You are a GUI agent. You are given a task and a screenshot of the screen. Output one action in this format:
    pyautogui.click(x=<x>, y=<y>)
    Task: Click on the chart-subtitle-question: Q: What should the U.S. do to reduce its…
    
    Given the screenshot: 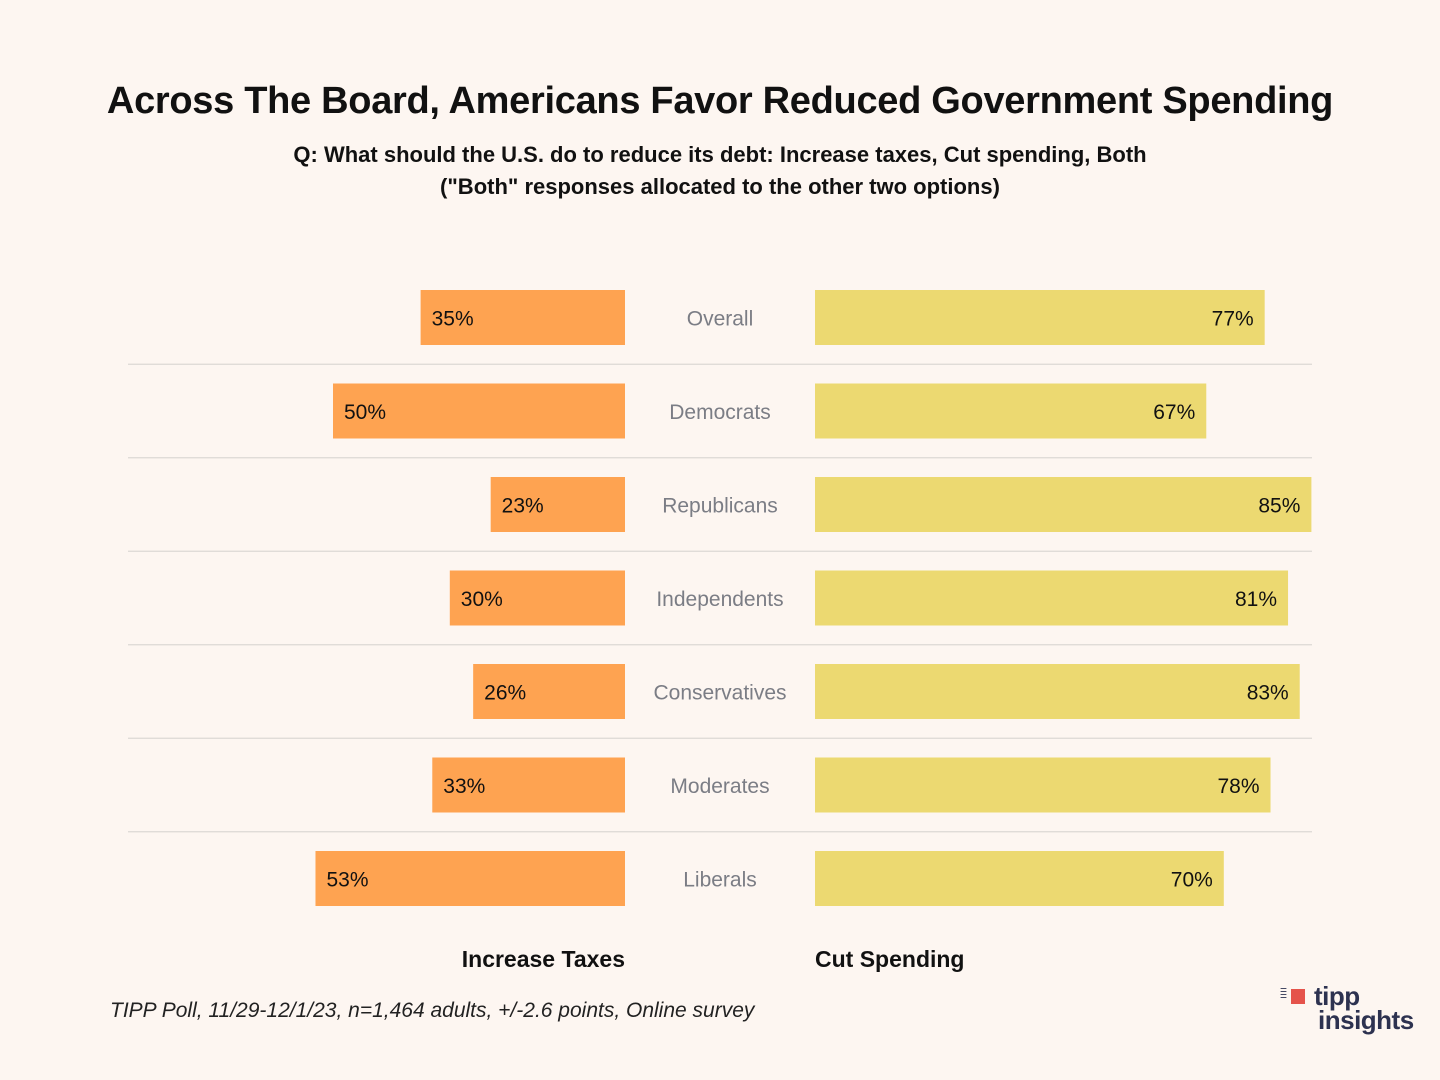 What is the action you would take?
    pyautogui.click(x=720, y=154)
    